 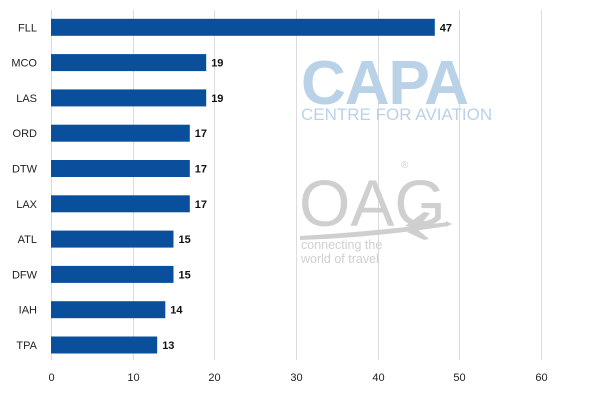 What do you see at coordinates (133, 378) in the screenshot?
I see `x-tick-label-10: 10` at bounding box center [133, 378].